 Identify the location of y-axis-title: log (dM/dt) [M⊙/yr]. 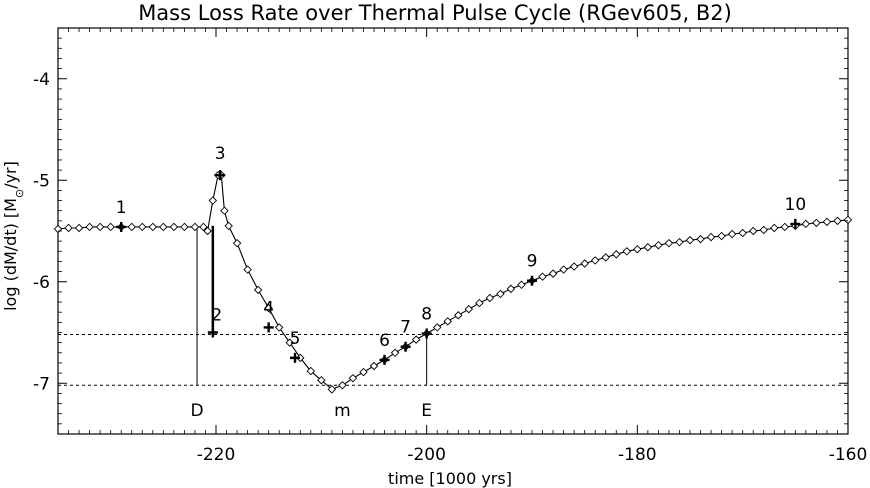
(13, 236).